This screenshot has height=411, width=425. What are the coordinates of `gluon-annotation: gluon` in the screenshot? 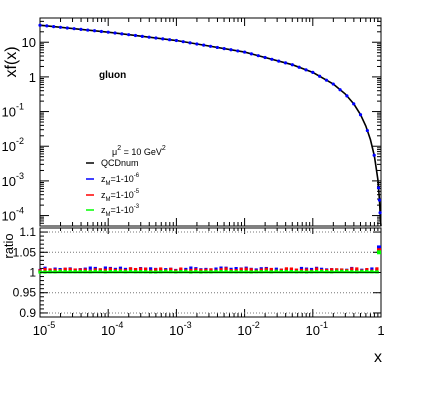 It's located at (112, 75).